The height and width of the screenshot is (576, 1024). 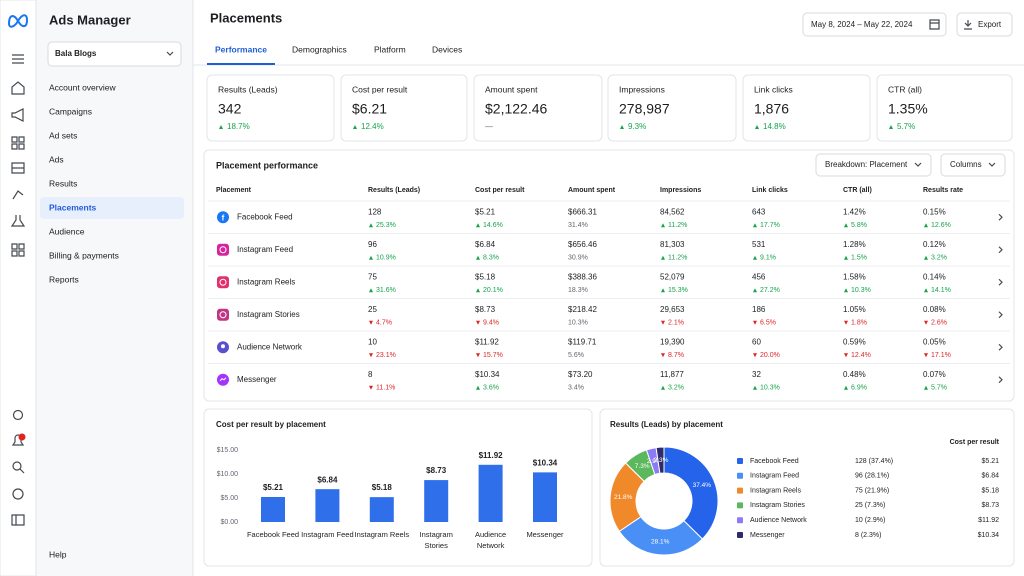 What do you see at coordinates (70, 111) in the screenshot?
I see `nav-item: Campaigns` at bounding box center [70, 111].